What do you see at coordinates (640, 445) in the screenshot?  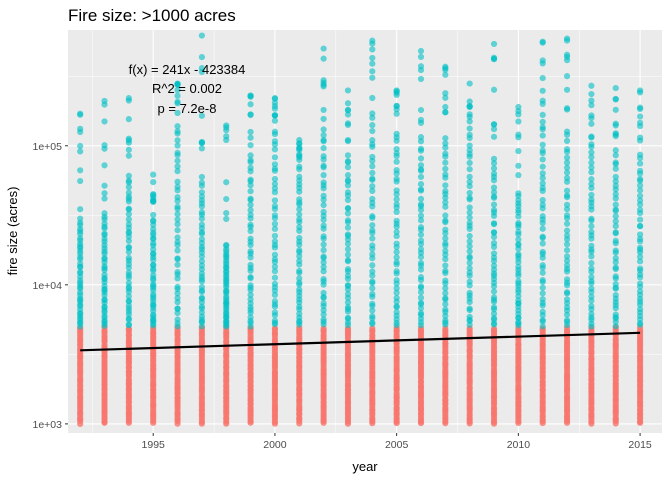 I see `x-tick-label: 2015` at bounding box center [640, 445].